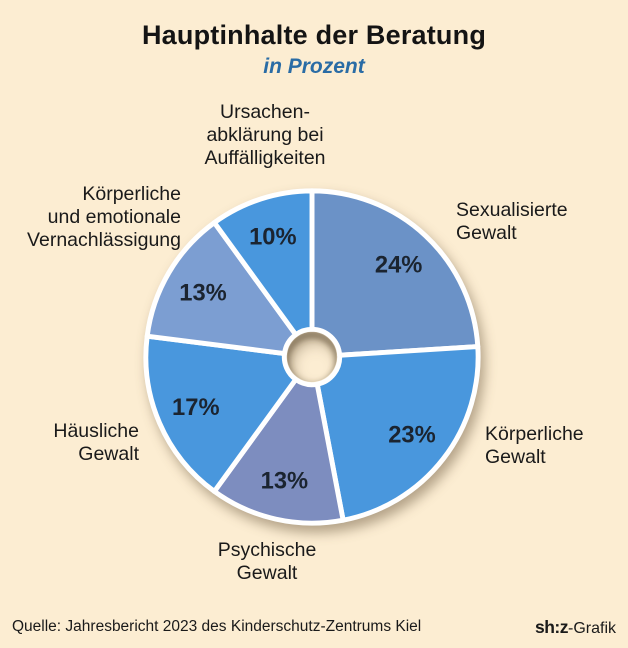 Image resolution: width=628 pixels, height=648 pixels. Describe the element at coordinates (265, 135) in the screenshot. I see `slice-label-ursachenabklaerung: Ursachen- abklärung bei Auffälligkeiten` at that location.